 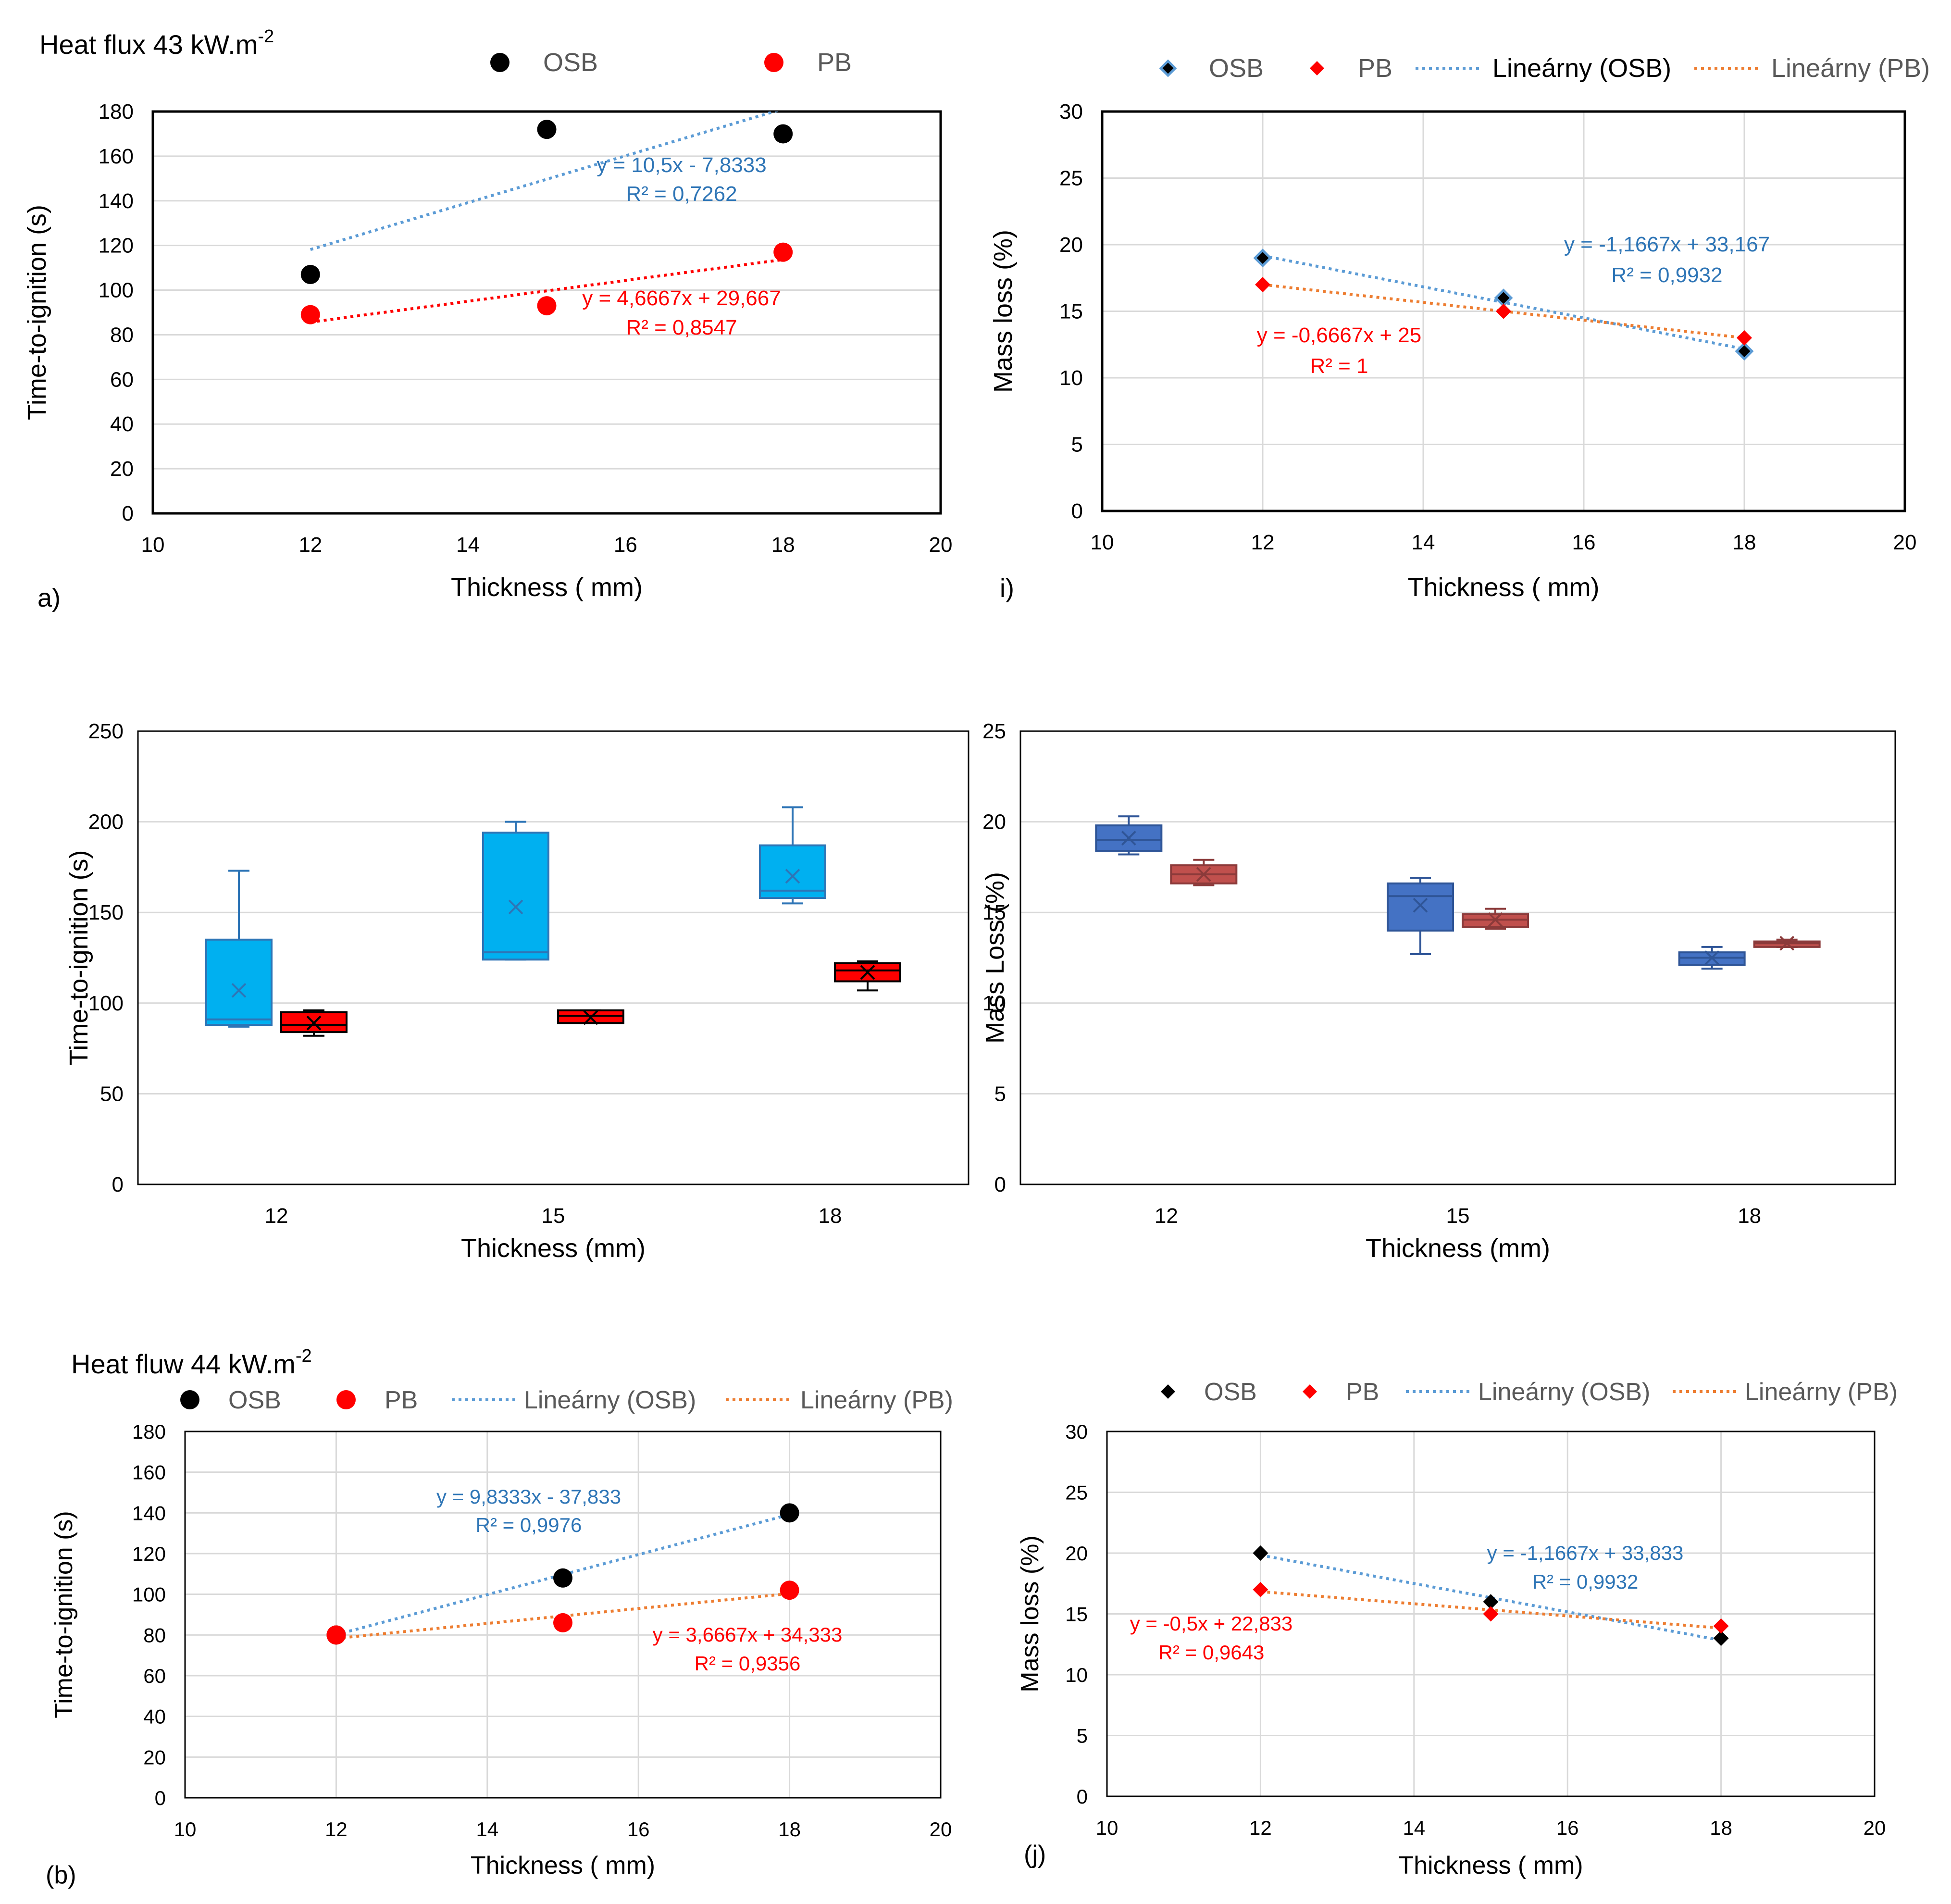 I want to click on x-axis-title: Thickness (mm), so click(x=553, y=1248).